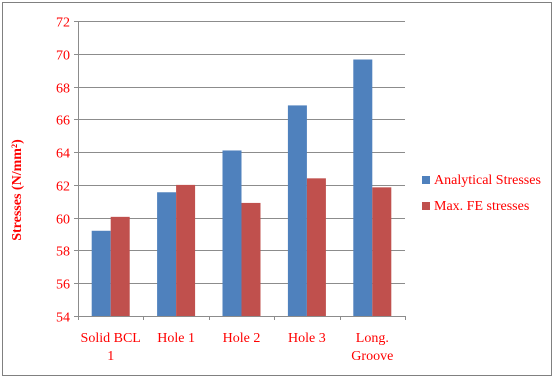 This screenshot has height=383, width=555. Describe the element at coordinates (63, 23) in the screenshot. I see `y-tick-label: 72` at that location.